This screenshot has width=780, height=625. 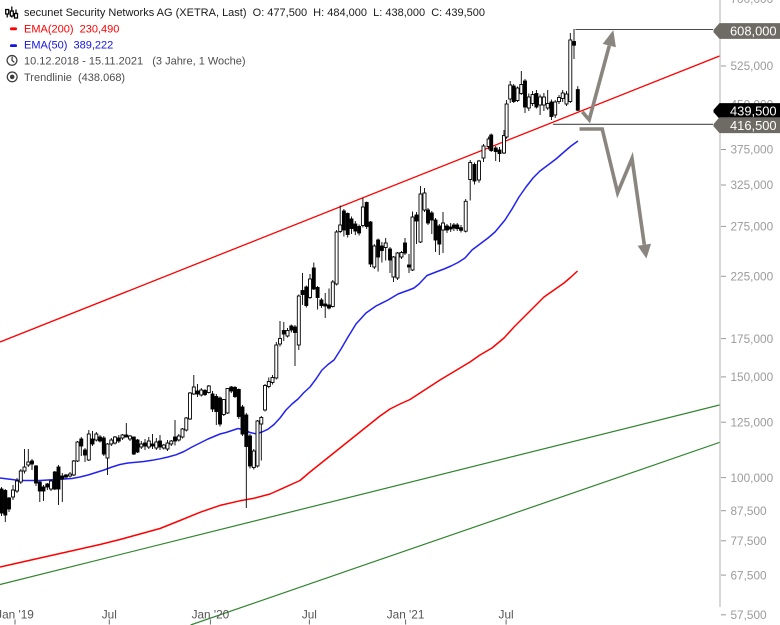 I want to click on svg-text: 57,500, so click(x=749, y=615).